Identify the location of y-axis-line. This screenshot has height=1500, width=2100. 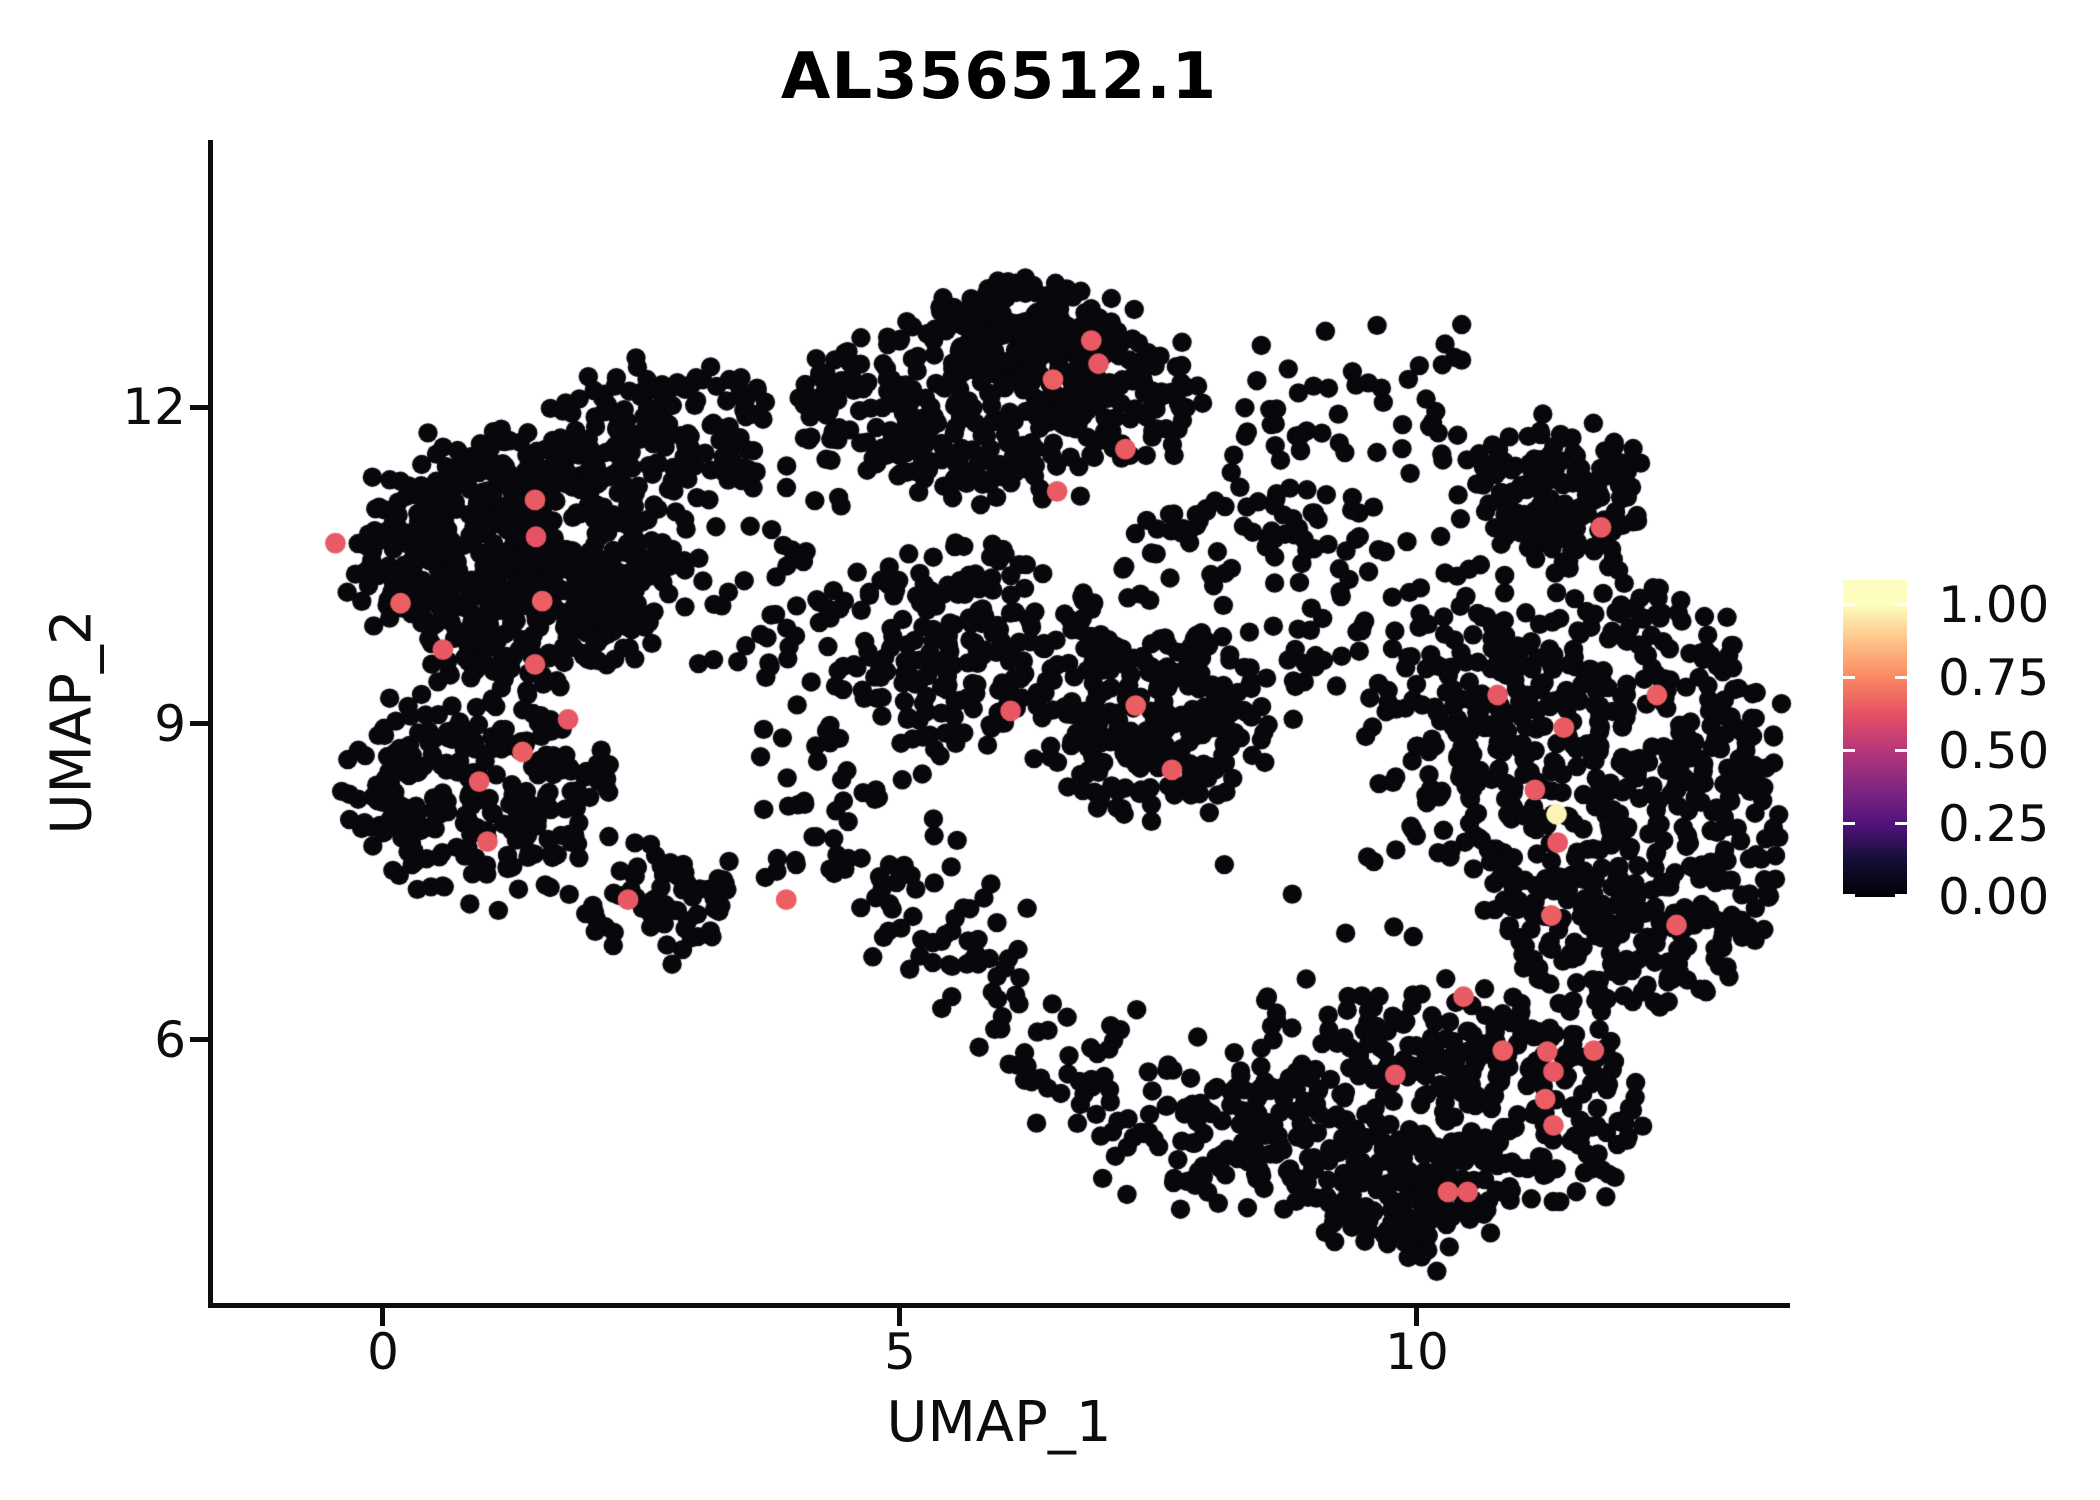
(210, 723).